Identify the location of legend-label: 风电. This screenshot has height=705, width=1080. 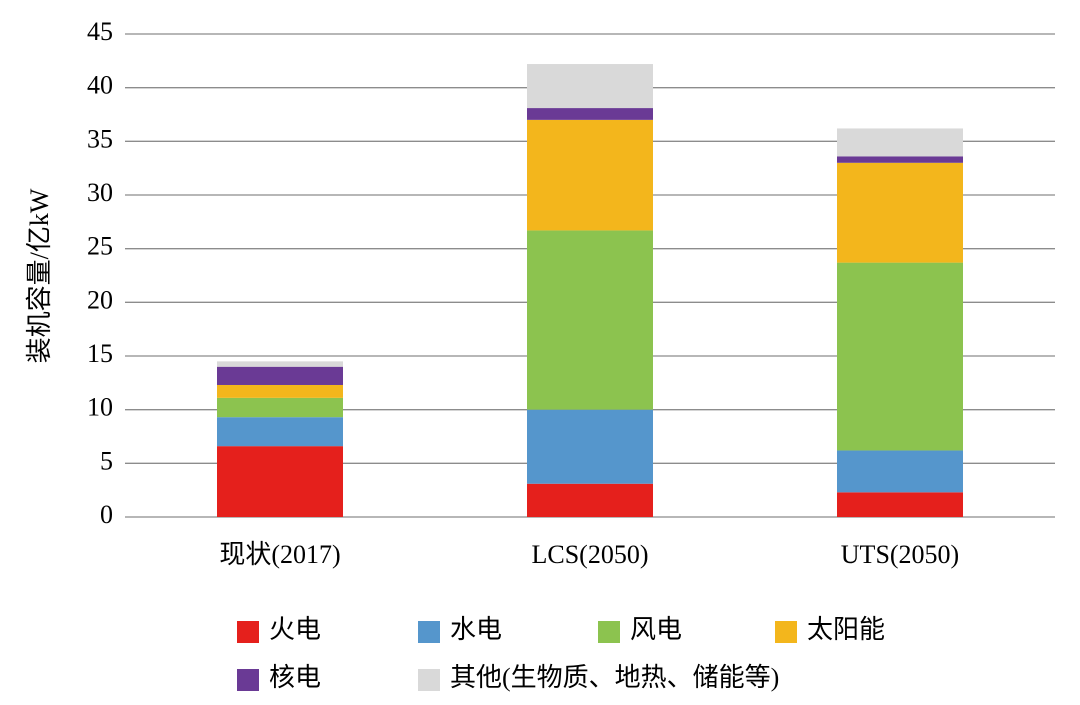
(656, 629).